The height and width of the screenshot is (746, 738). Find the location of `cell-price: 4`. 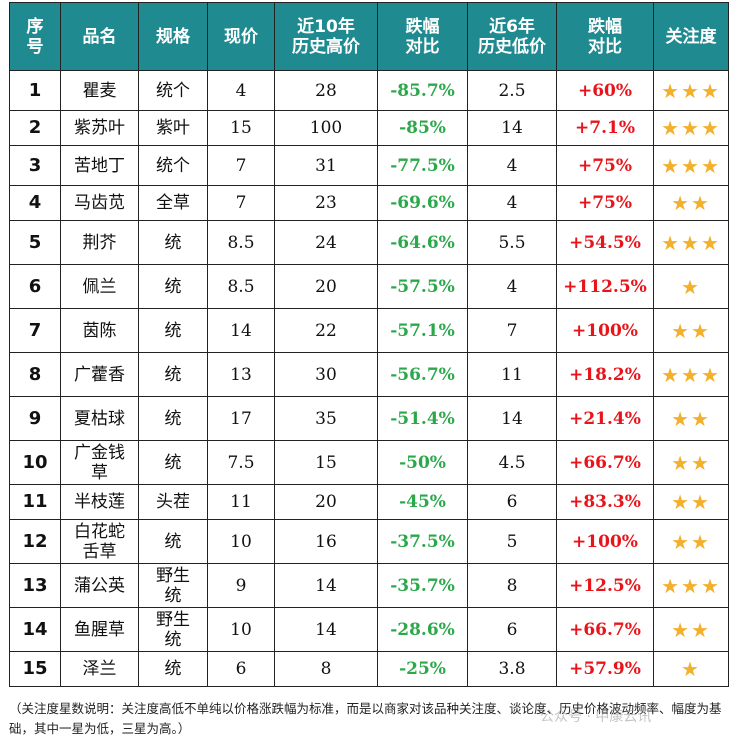

cell-price: 4 is located at coordinates (241, 90).